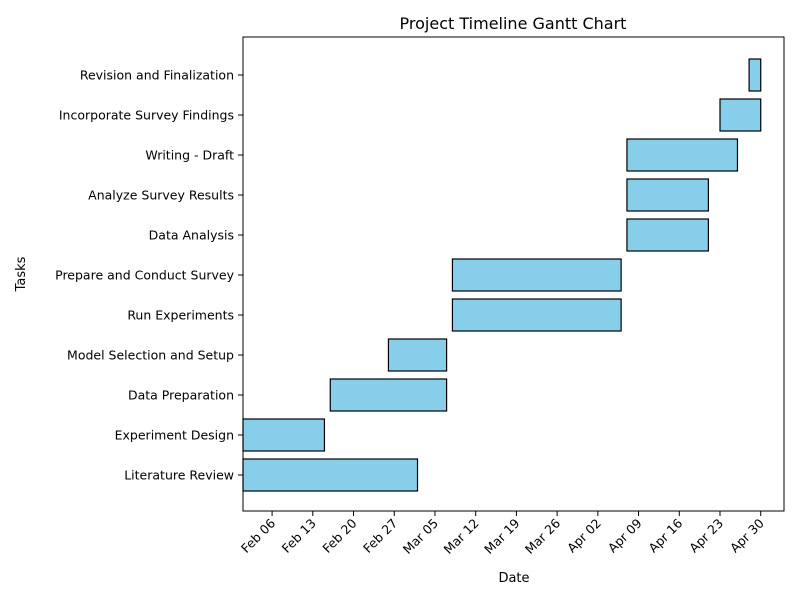 The width and height of the screenshot is (800, 600). Describe the element at coordinates (174, 435) in the screenshot. I see `y-tick-label: Experiment Design` at that location.